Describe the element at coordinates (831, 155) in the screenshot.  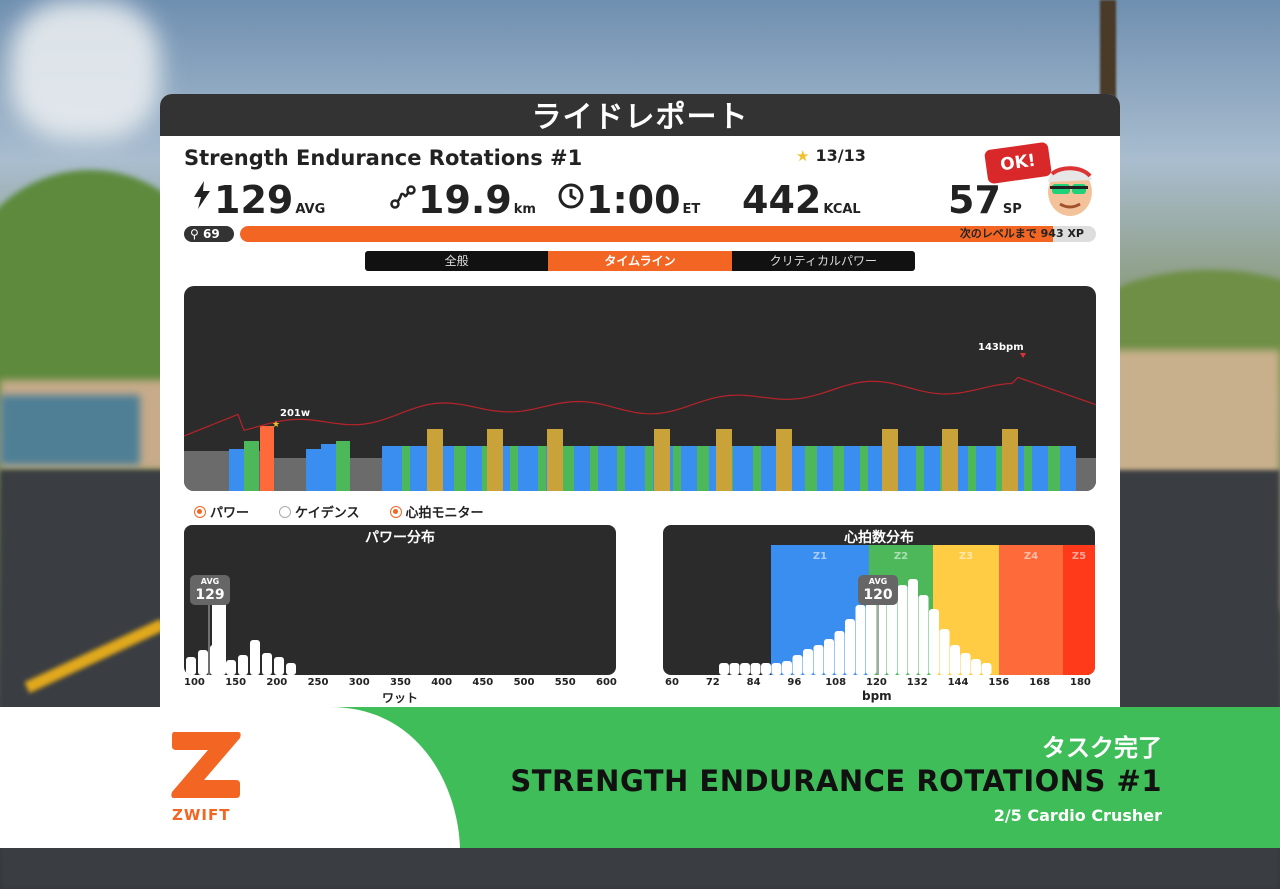
I see `stars-count: ★ 13/13` at that location.